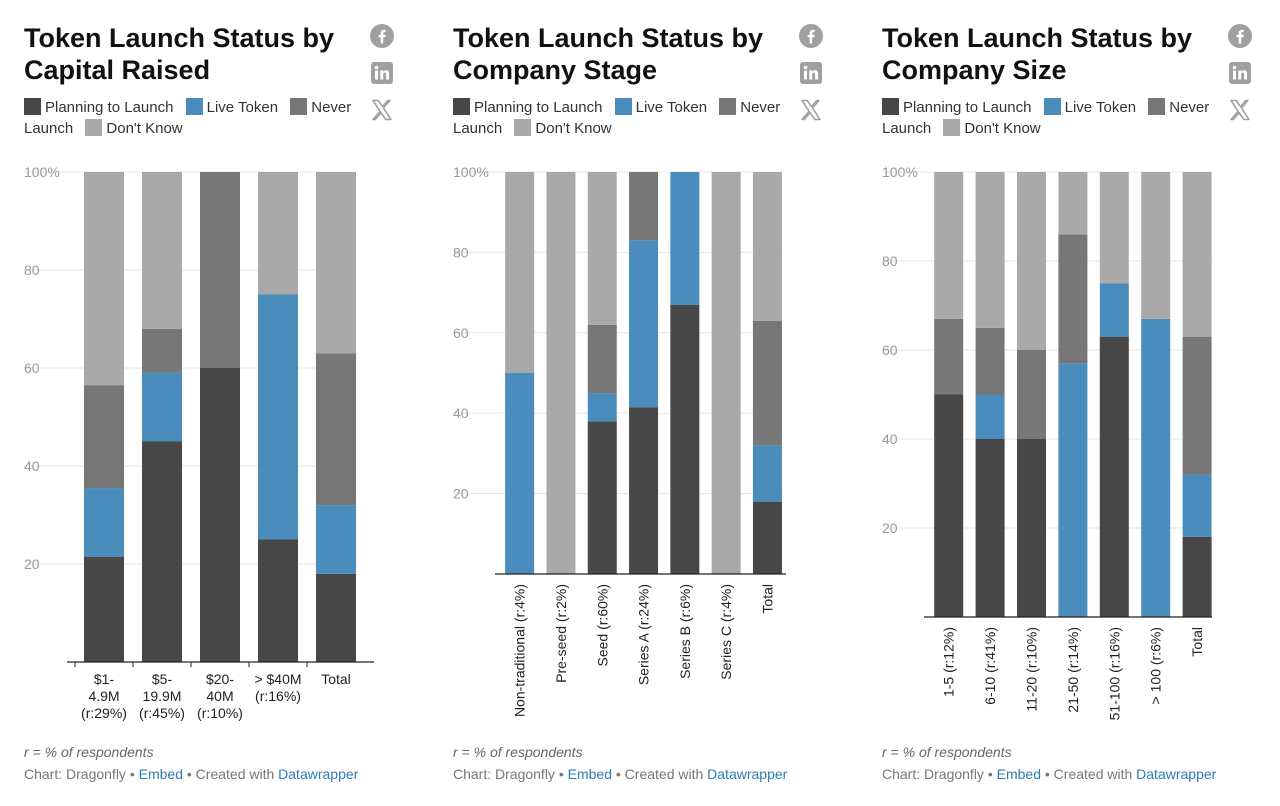 This screenshot has width=1280, height=806. Describe the element at coordinates (179, 54) in the screenshot. I see `chart-title: Token Launch Status by Capital Raised` at that location.